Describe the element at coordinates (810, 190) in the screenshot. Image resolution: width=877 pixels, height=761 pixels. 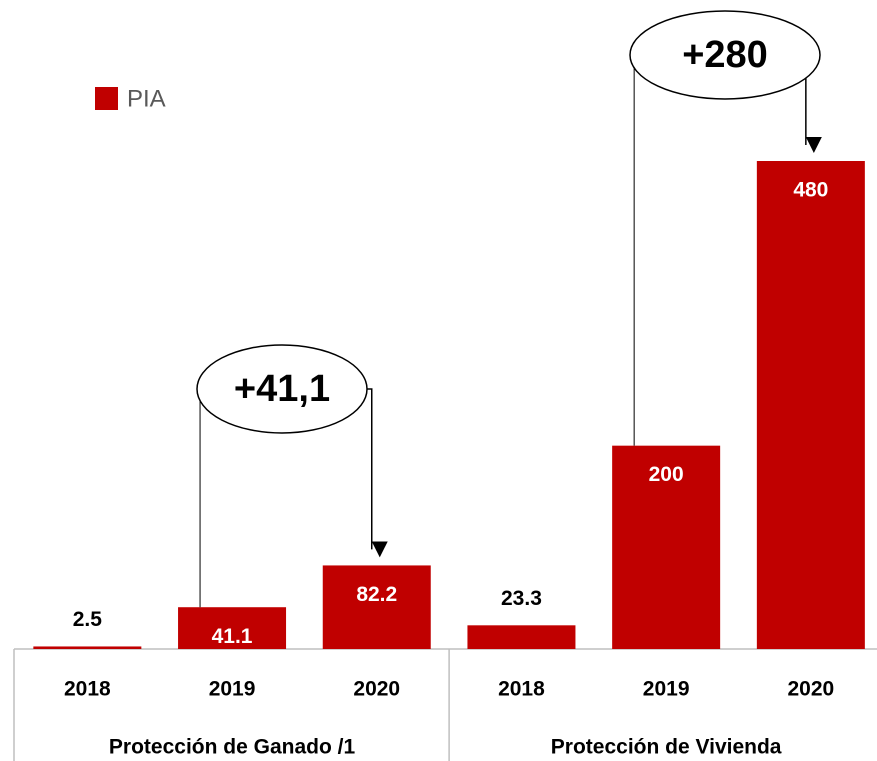
I see `value-label: 480` at that location.